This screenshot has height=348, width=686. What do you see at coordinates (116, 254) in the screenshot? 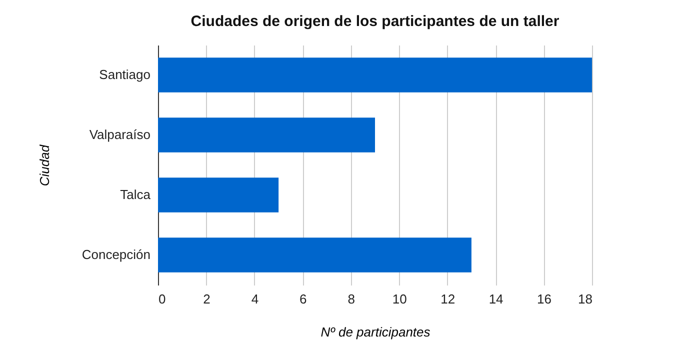
I see `y-tick-label: Concepción` at bounding box center [116, 254].